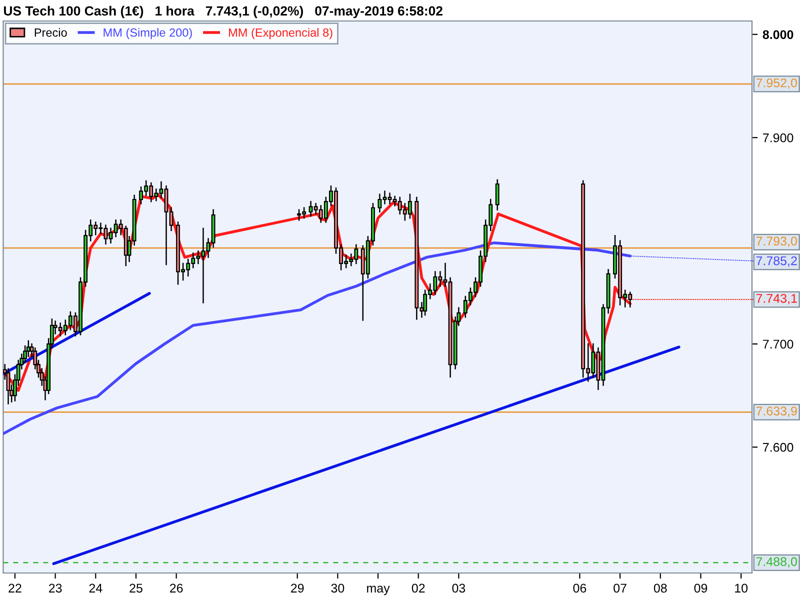 The width and height of the screenshot is (800, 600). What do you see at coordinates (776, 241) in the screenshot?
I see `ref-line-label: 7.793,0` at bounding box center [776, 241].